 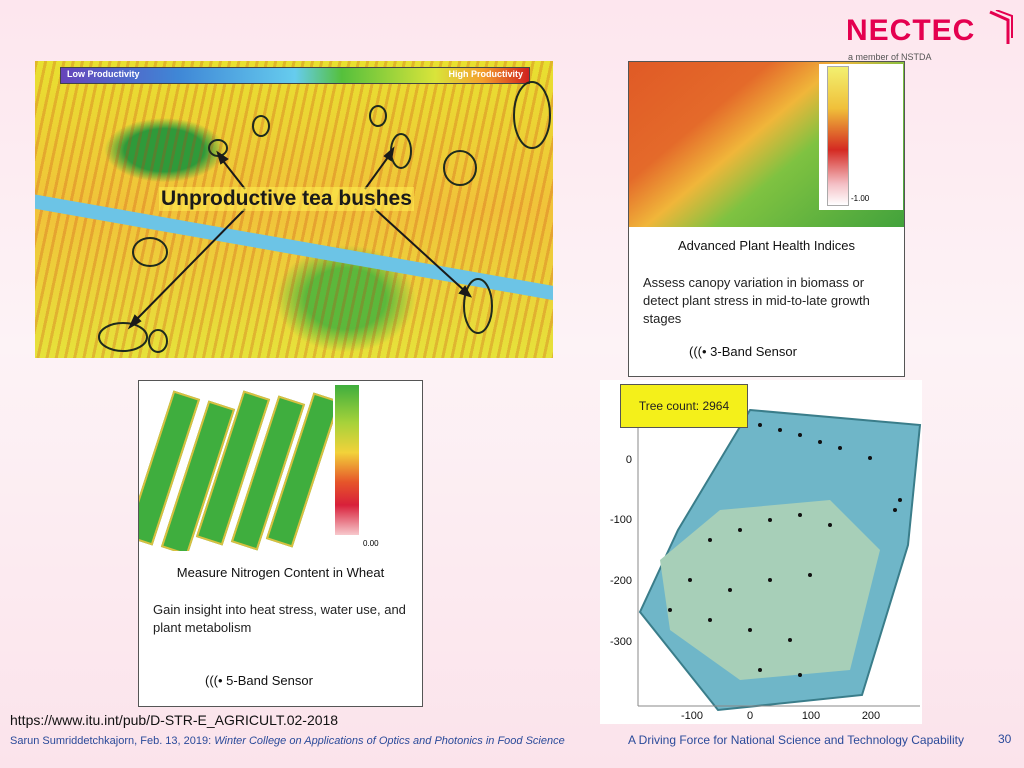 What do you see at coordinates (103, 74) in the screenshot?
I see `scale-low-label: Low Productivity` at bounding box center [103, 74].